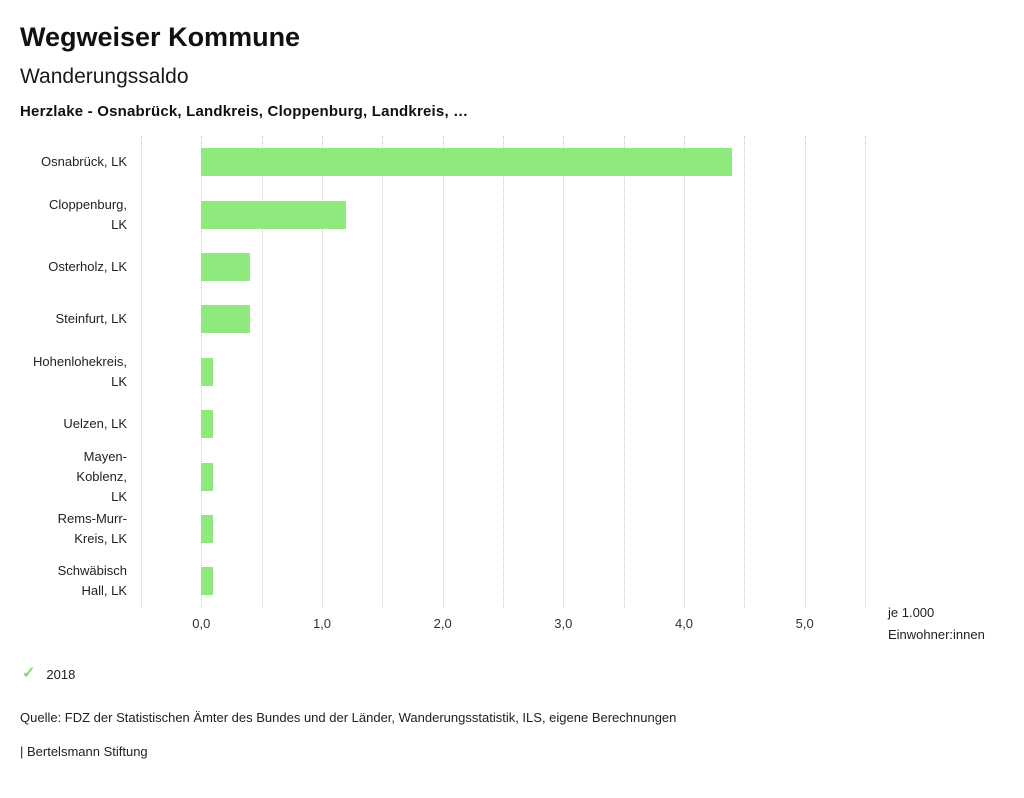 Image resolution: width=1024 pixels, height=798 pixels. I want to click on chart-row: Uelzen, LK, so click(442, 424).